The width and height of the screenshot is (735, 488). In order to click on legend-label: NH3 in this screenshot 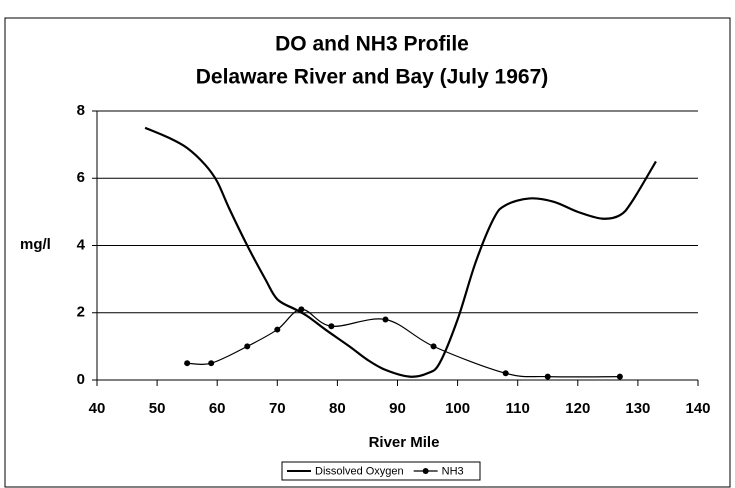, I will do `click(453, 471)`.